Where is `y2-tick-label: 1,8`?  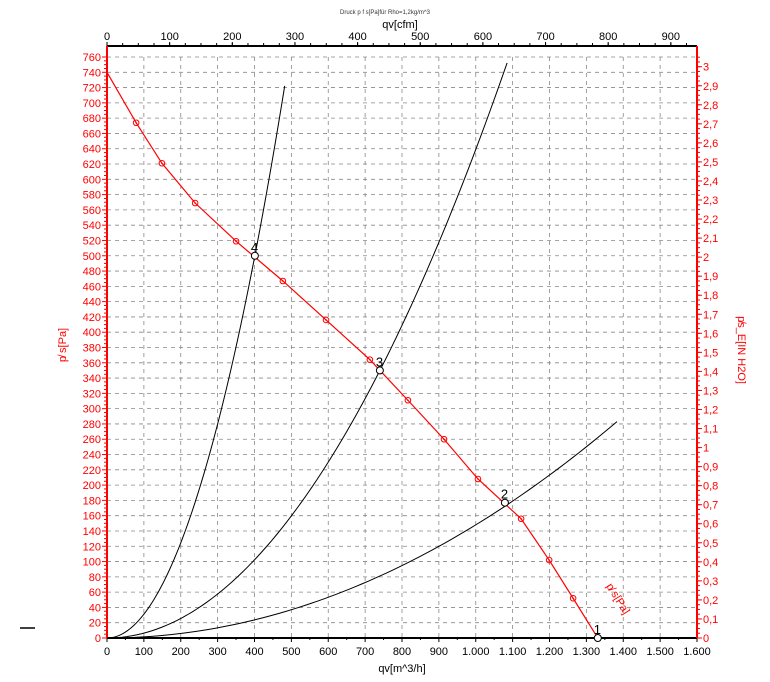 y2-tick-label: 1,8 is located at coordinates (710, 296).